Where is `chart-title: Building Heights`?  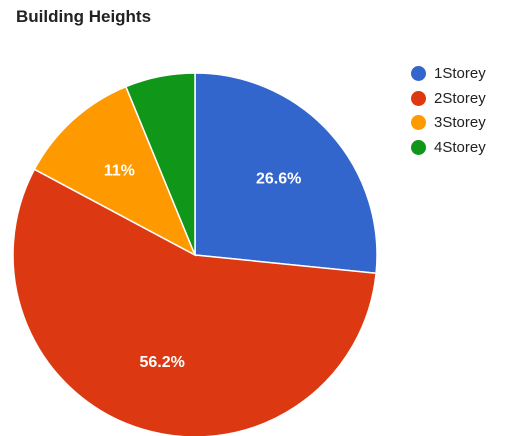 chart-title: Building Heights is located at coordinates (84, 16).